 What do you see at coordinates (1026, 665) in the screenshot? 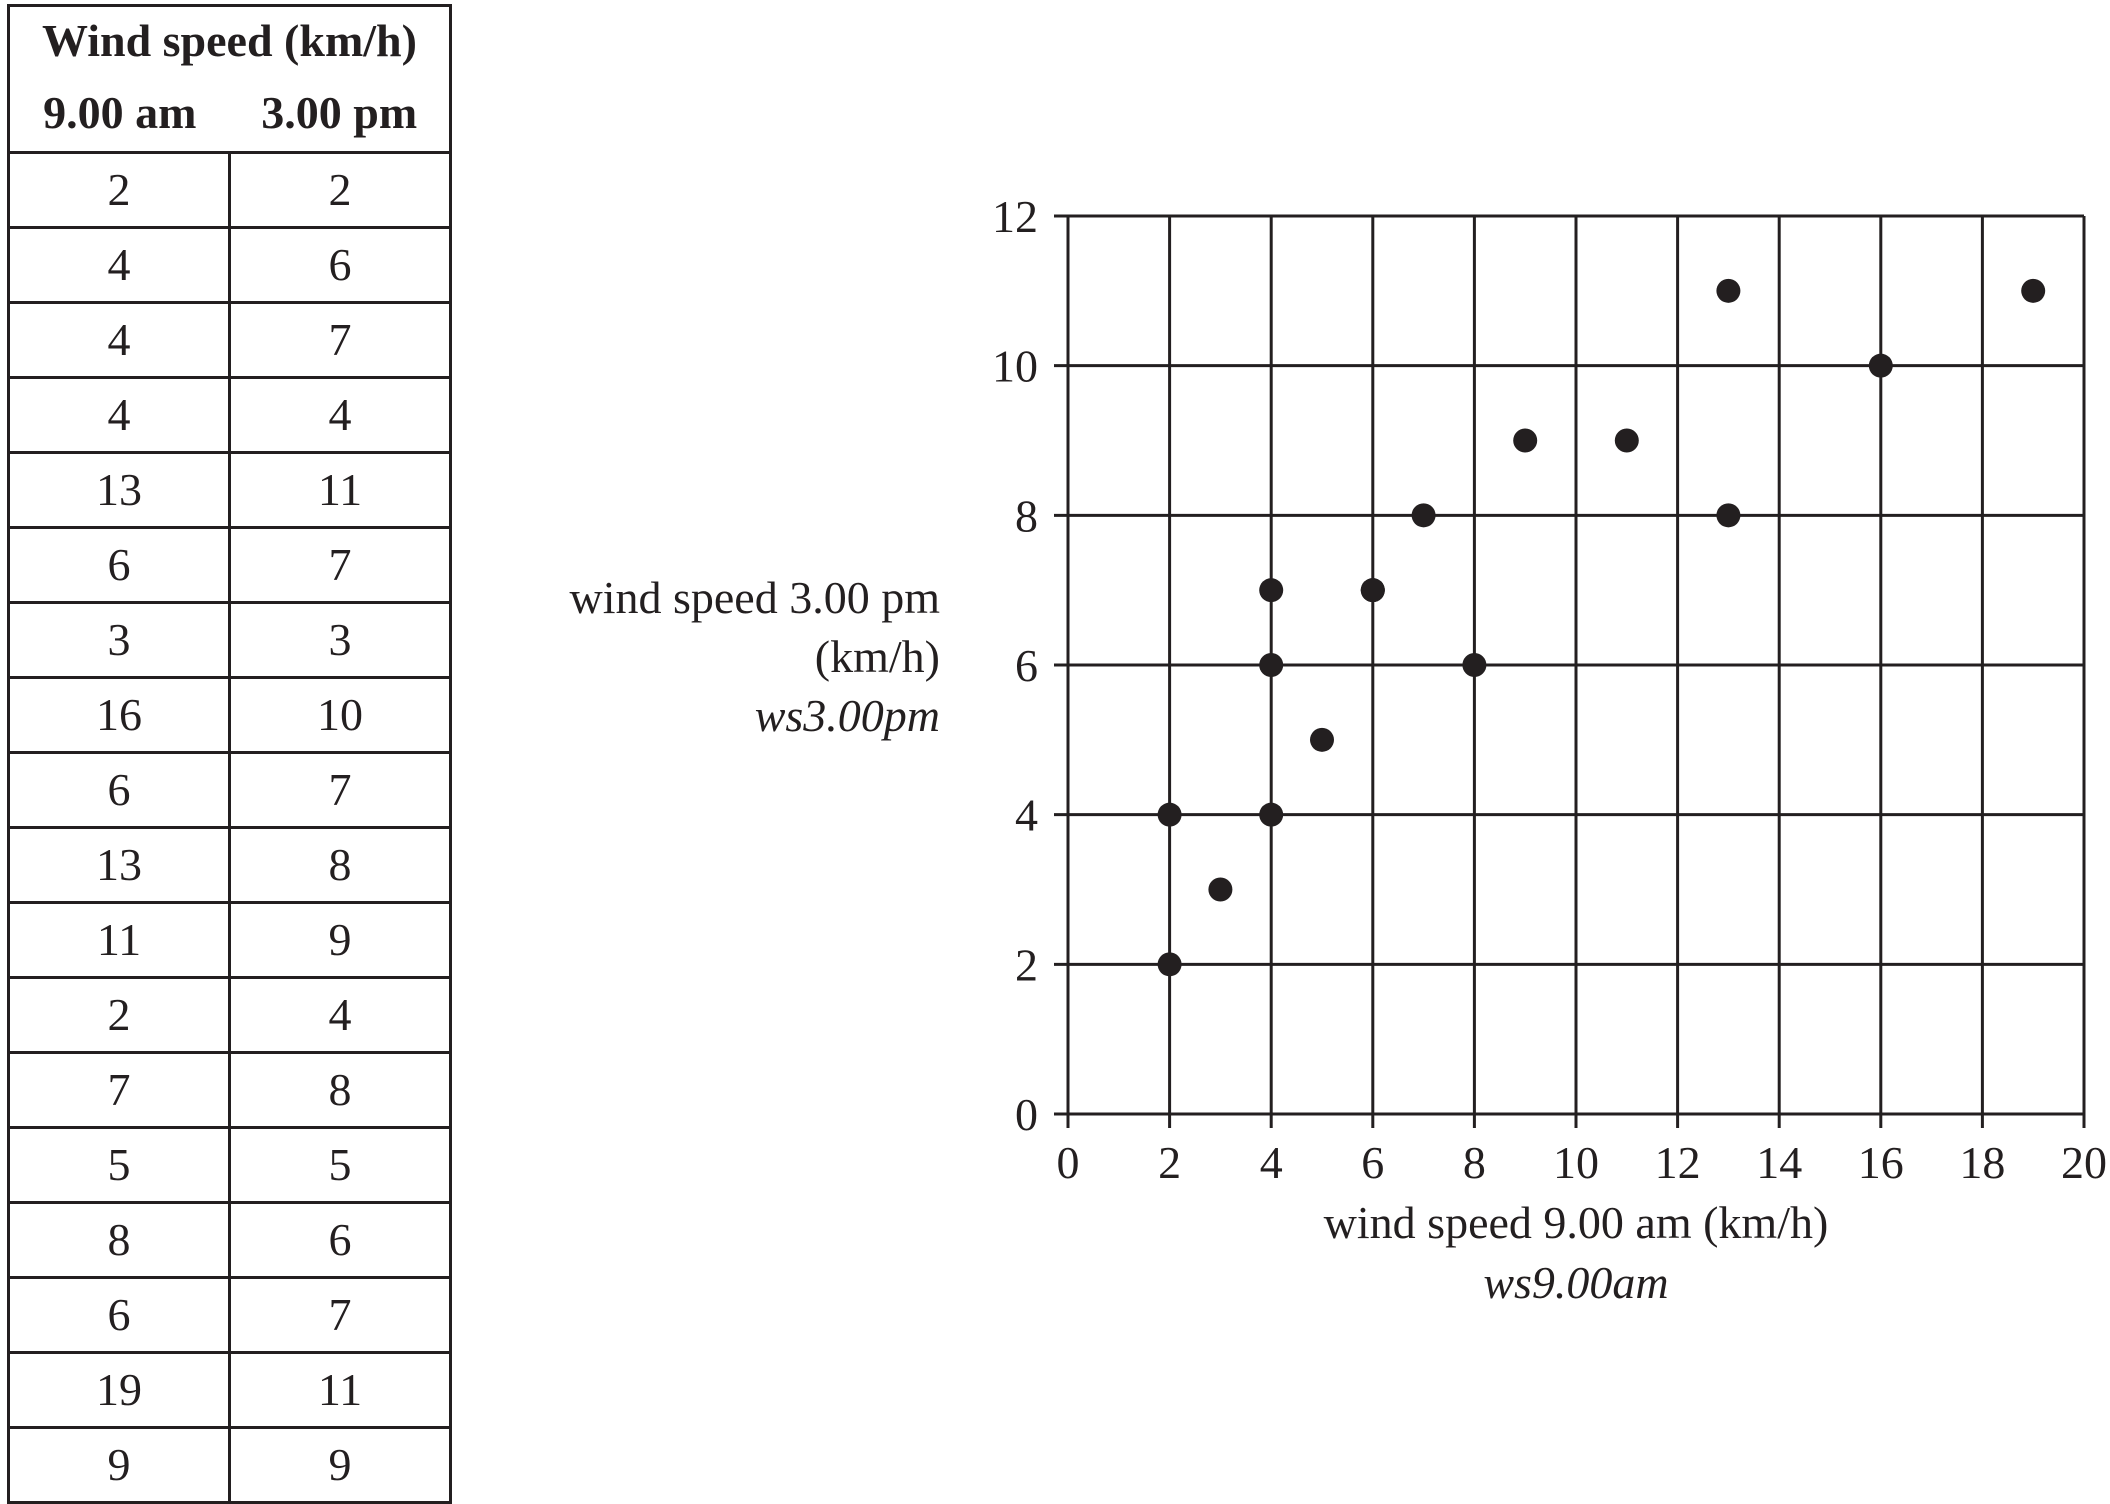
I see `y-tick-label: 6` at bounding box center [1026, 665].